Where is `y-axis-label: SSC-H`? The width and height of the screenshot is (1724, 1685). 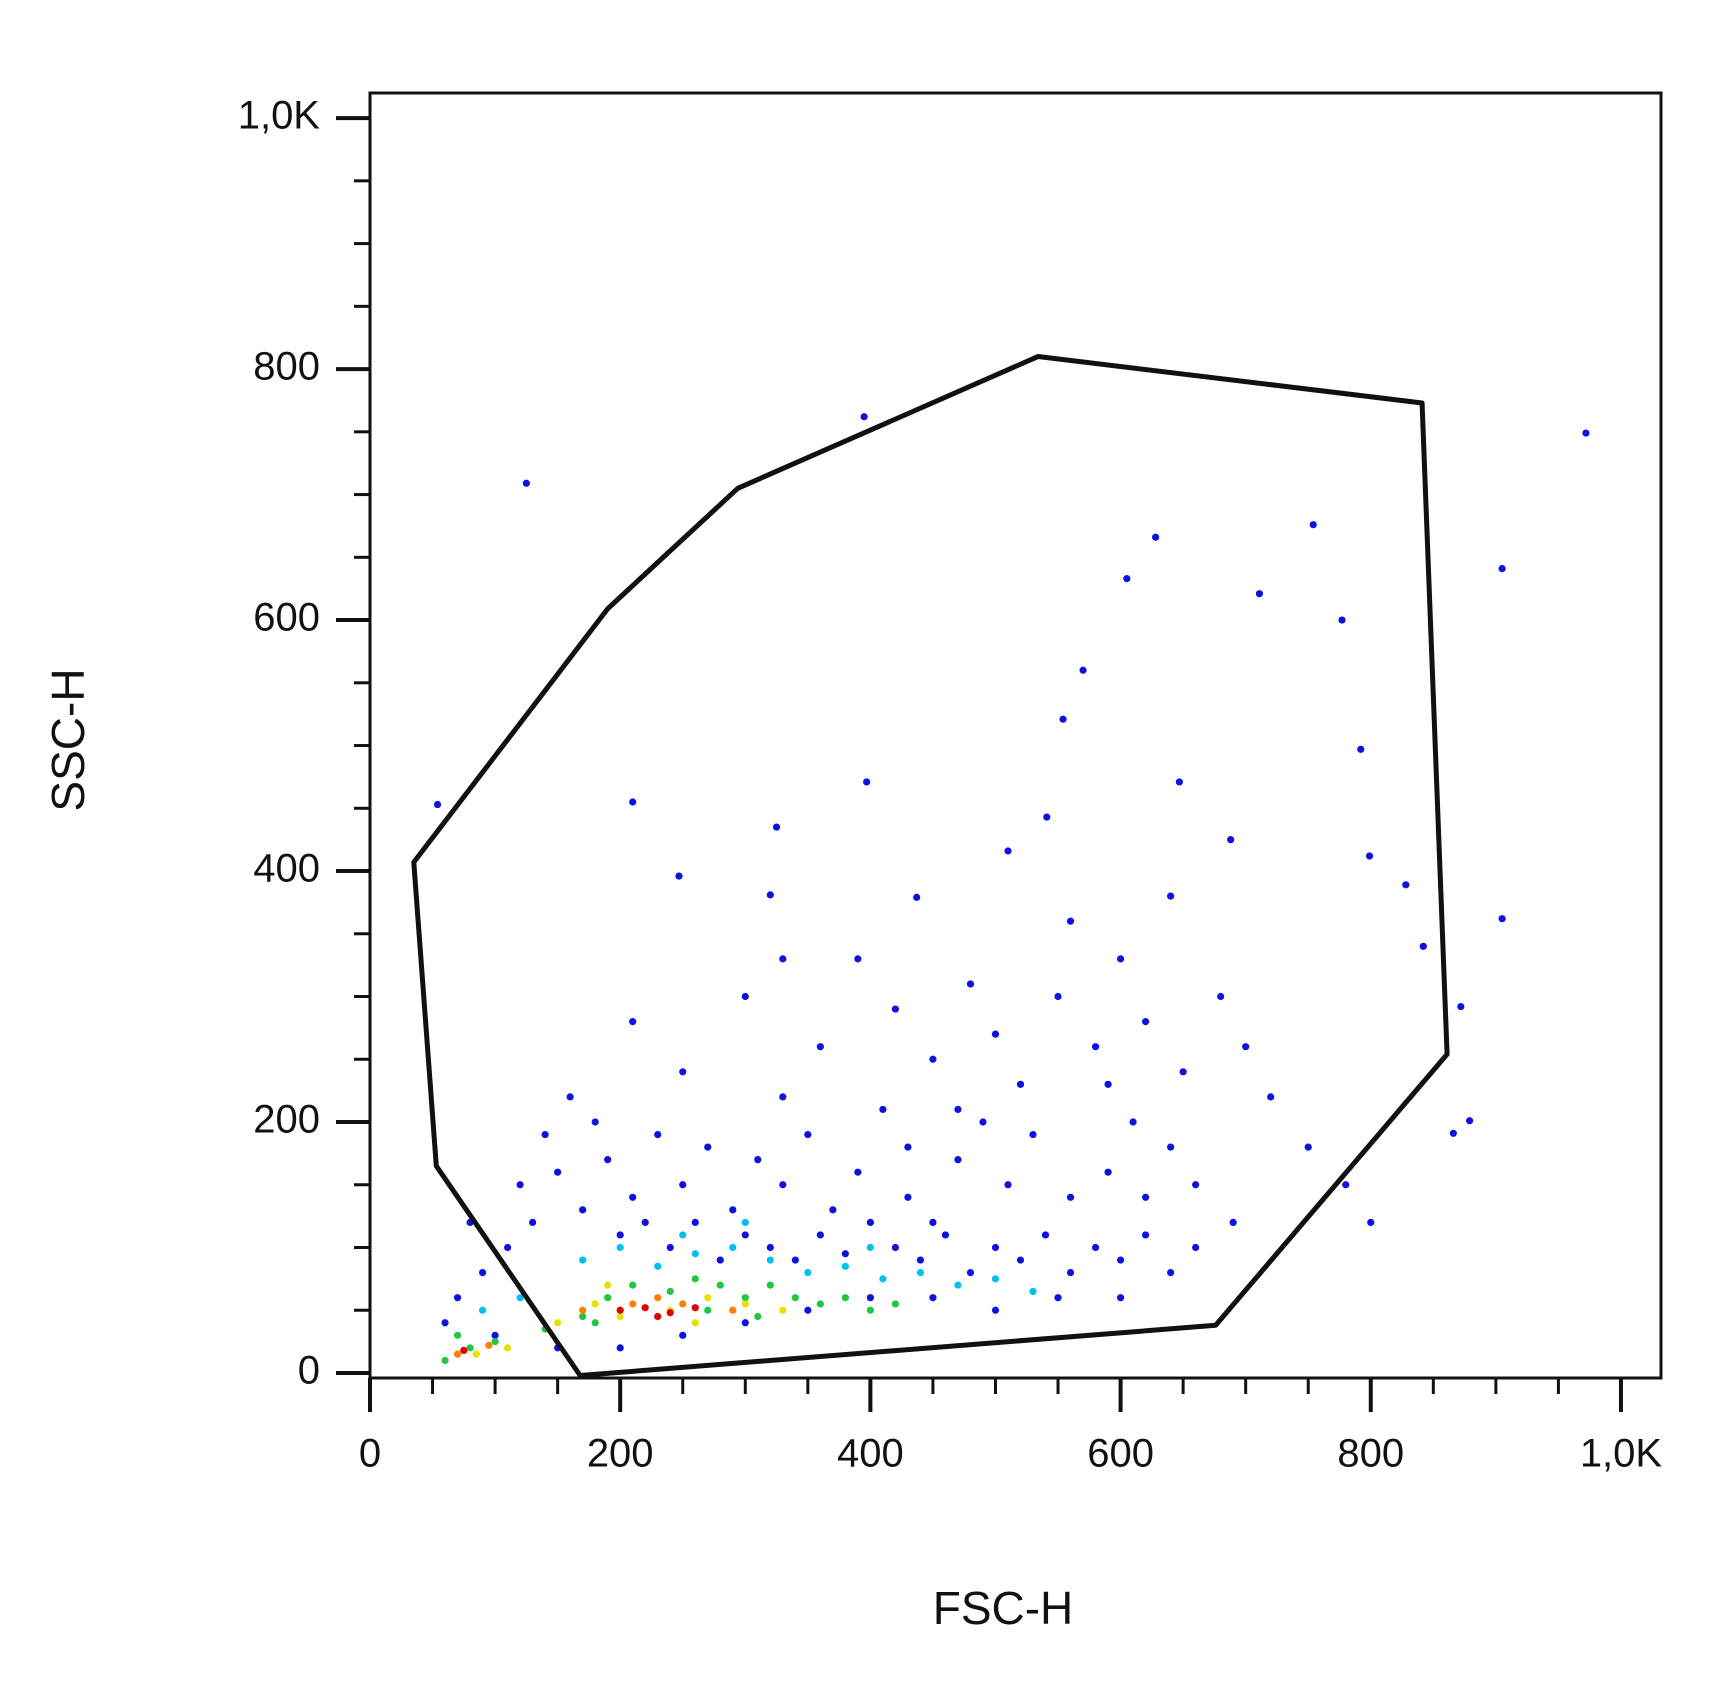
y-axis-label: SSC-H is located at coordinates (68, 739).